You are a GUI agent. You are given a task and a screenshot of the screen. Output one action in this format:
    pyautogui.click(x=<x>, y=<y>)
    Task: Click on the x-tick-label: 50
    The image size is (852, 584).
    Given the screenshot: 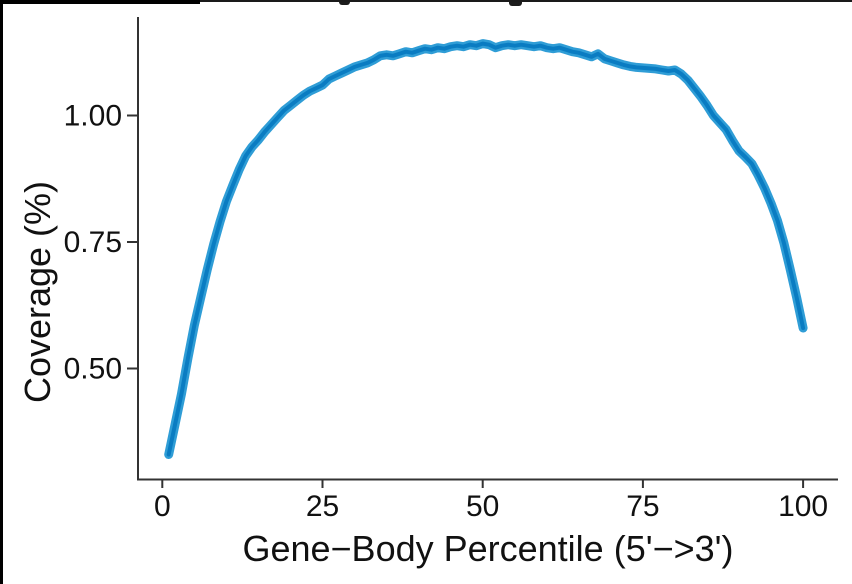 What is the action you would take?
    pyautogui.click(x=482, y=506)
    